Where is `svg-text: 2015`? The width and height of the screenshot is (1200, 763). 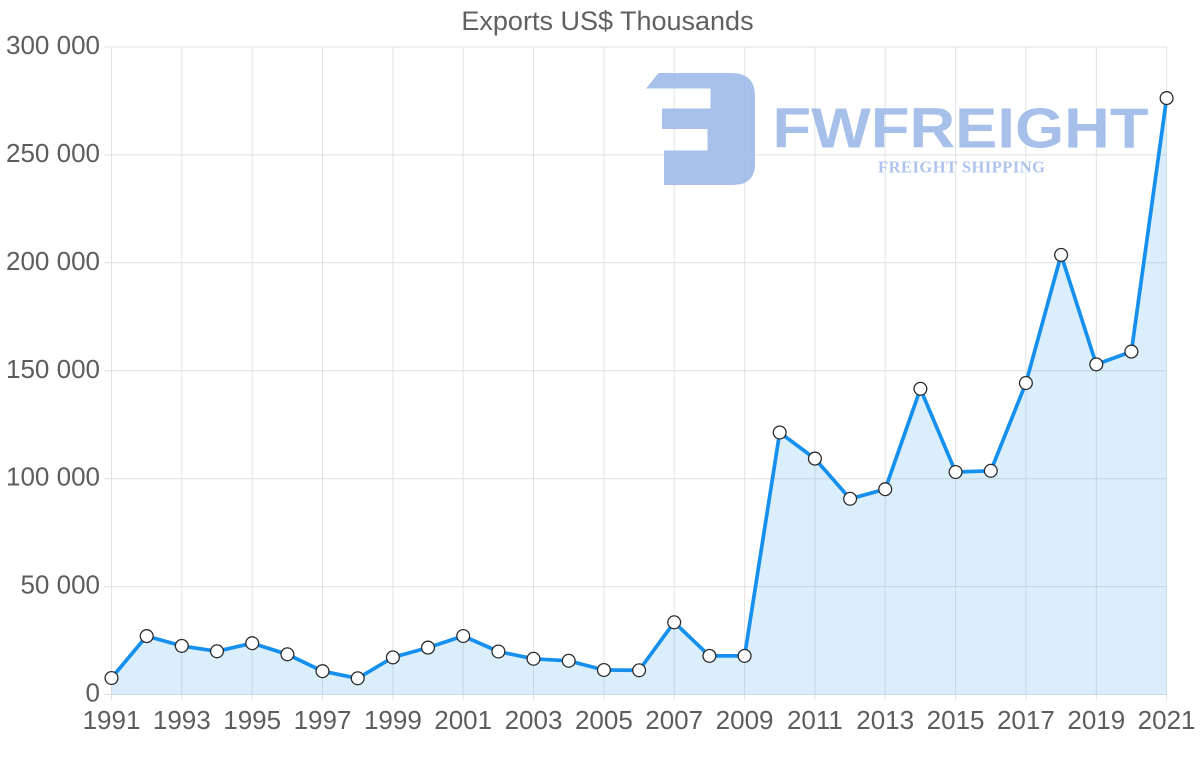
svg-text: 2015 is located at coordinates (956, 720).